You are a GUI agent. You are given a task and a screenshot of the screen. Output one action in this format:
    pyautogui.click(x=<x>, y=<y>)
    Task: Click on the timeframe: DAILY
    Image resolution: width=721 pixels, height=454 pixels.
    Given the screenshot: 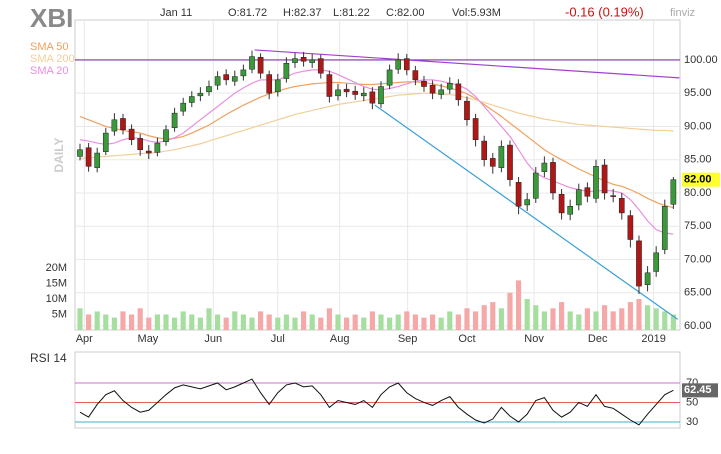 What is the action you would take?
    pyautogui.click(x=59, y=155)
    